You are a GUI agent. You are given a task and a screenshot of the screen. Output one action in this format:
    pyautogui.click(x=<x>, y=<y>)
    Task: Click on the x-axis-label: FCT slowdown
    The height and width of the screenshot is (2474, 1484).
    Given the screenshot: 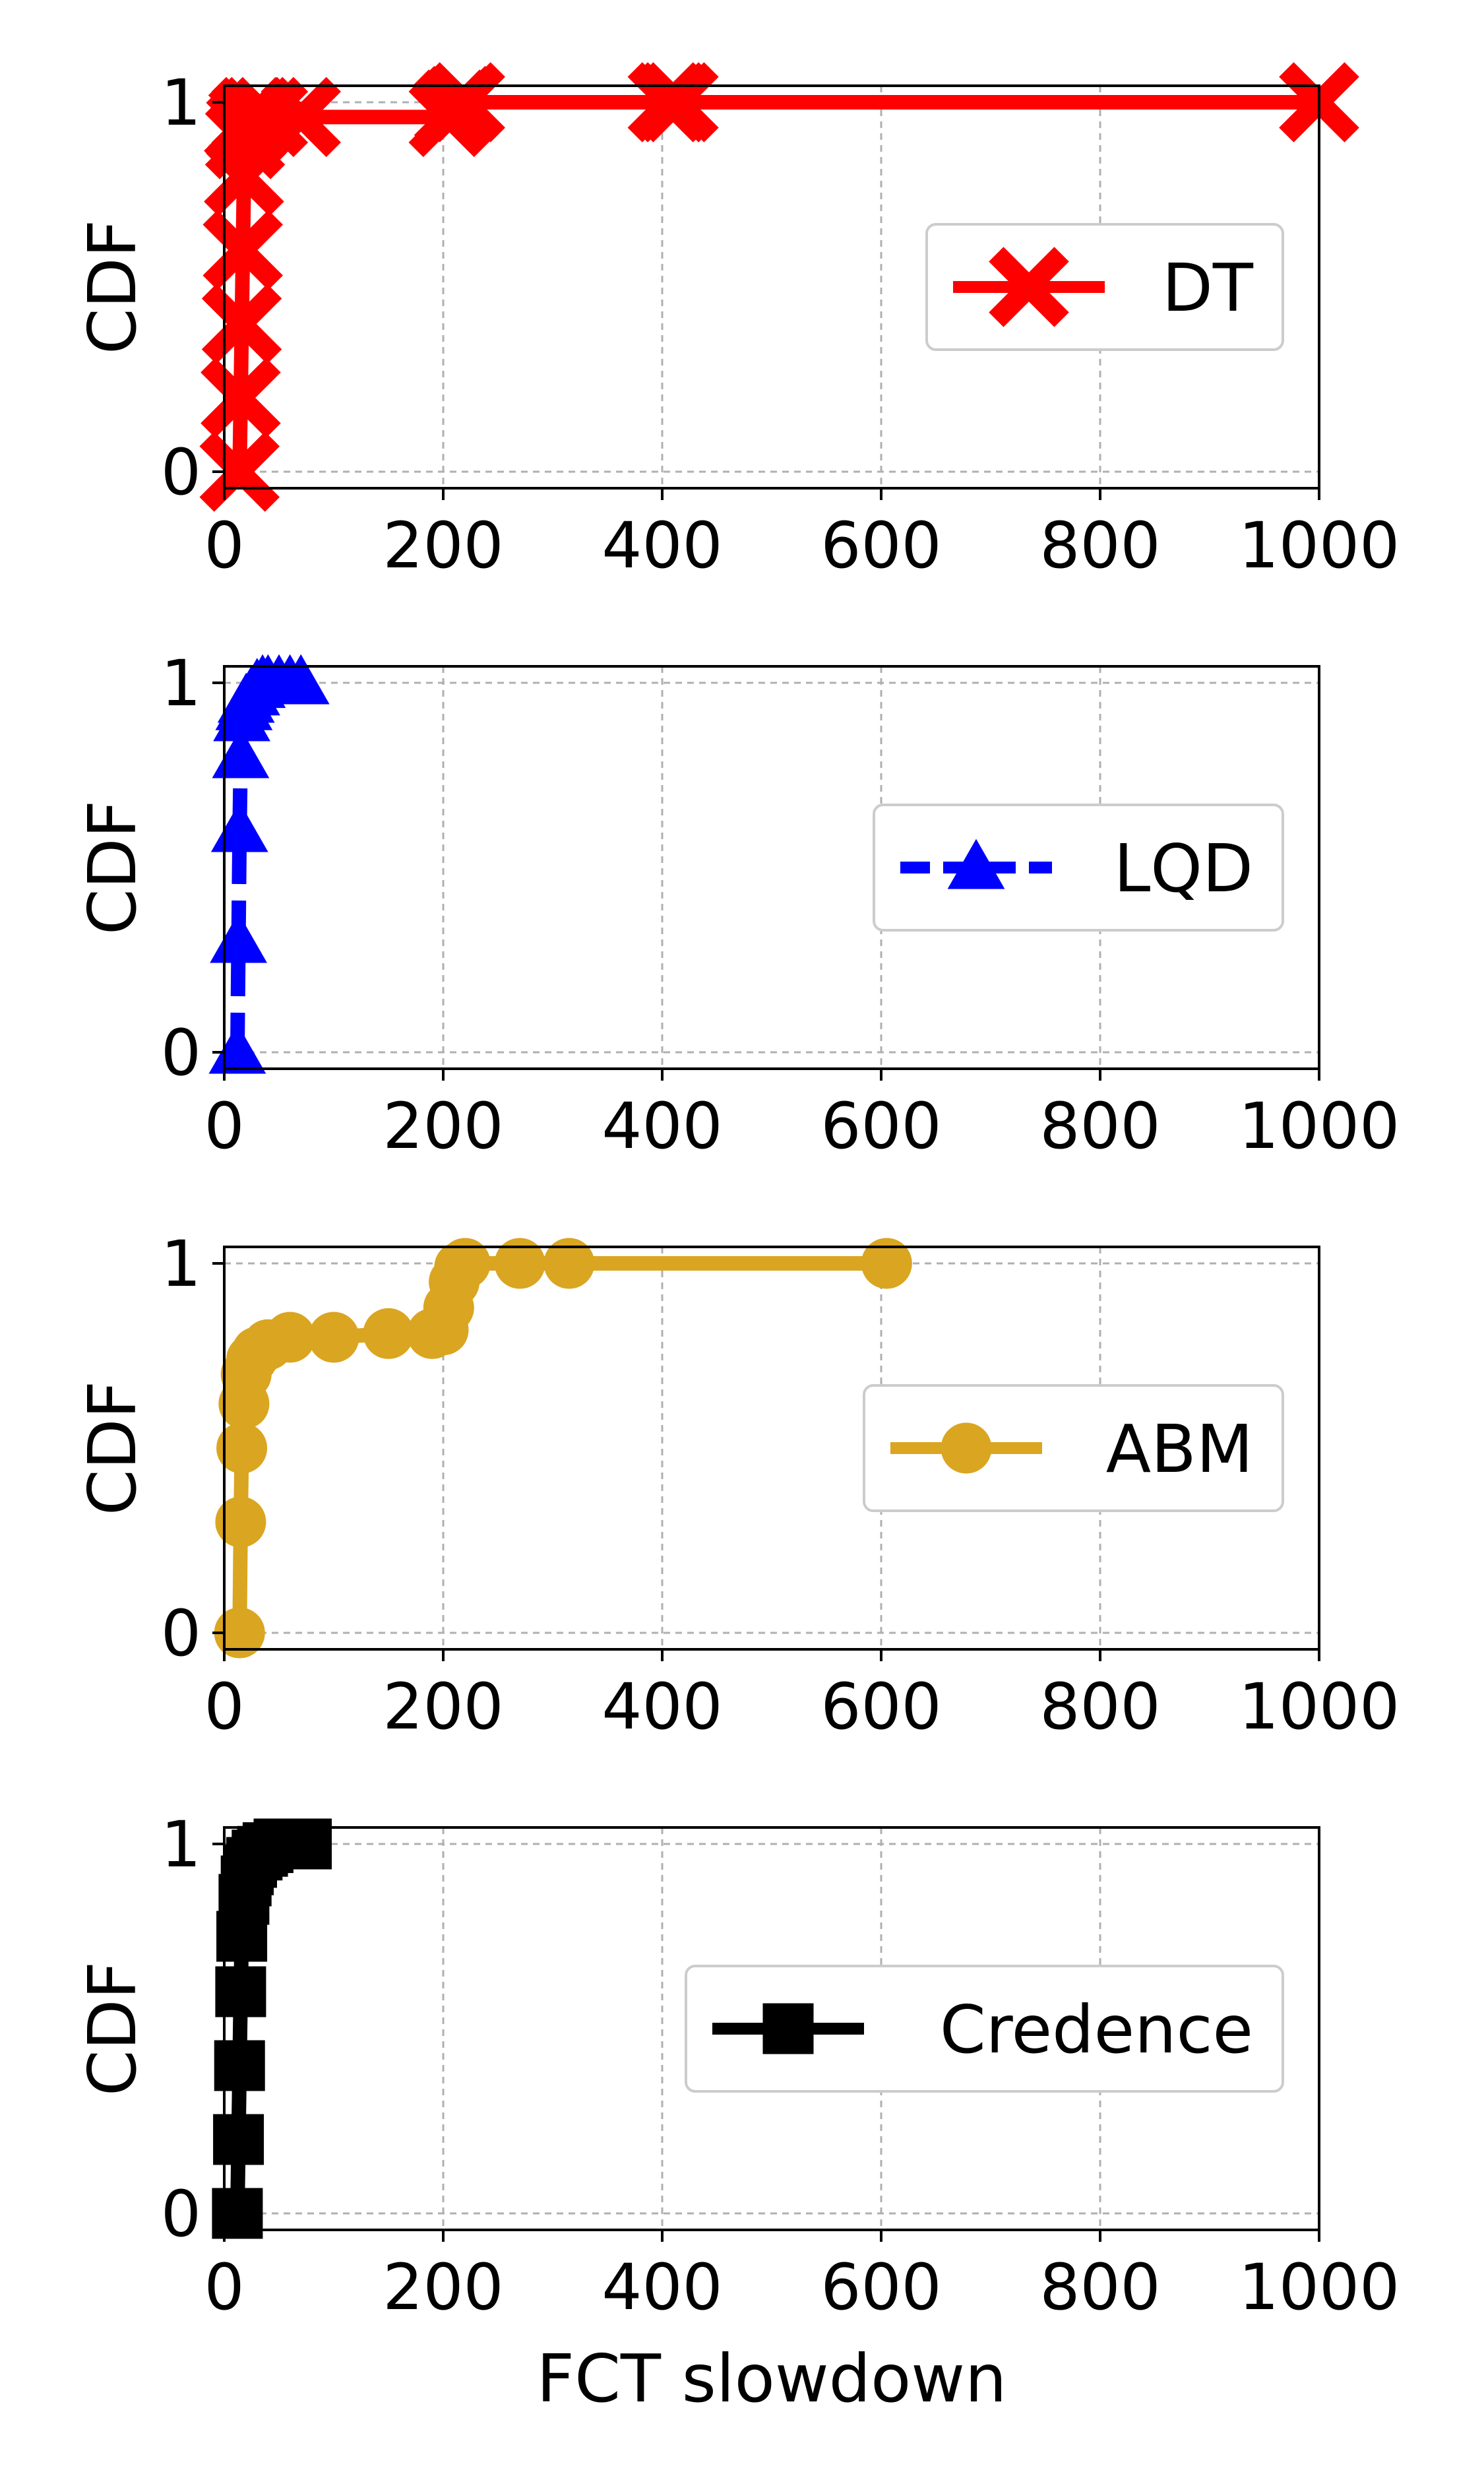 What is the action you would take?
    pyautogui.click(x=772, y=2378)
    